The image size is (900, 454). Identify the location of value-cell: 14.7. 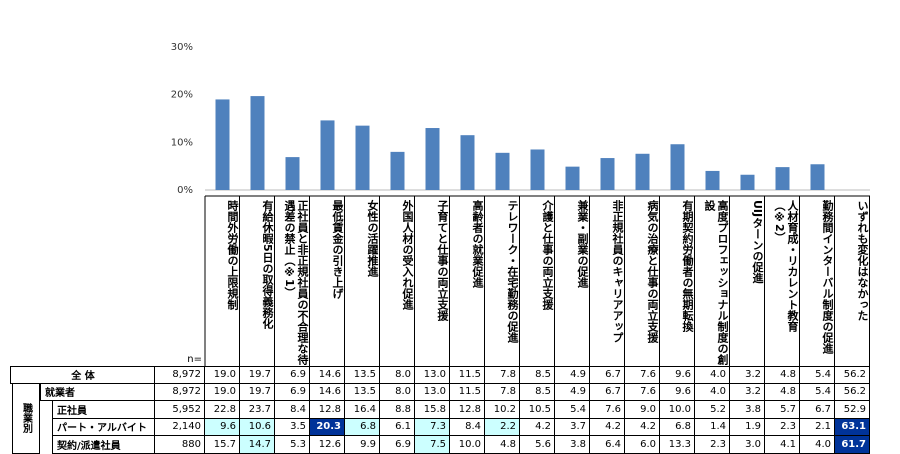
(257, 445).